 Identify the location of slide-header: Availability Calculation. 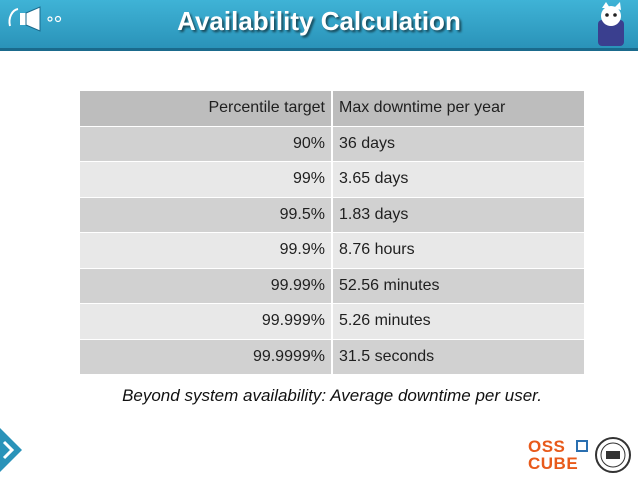
(319, 25).